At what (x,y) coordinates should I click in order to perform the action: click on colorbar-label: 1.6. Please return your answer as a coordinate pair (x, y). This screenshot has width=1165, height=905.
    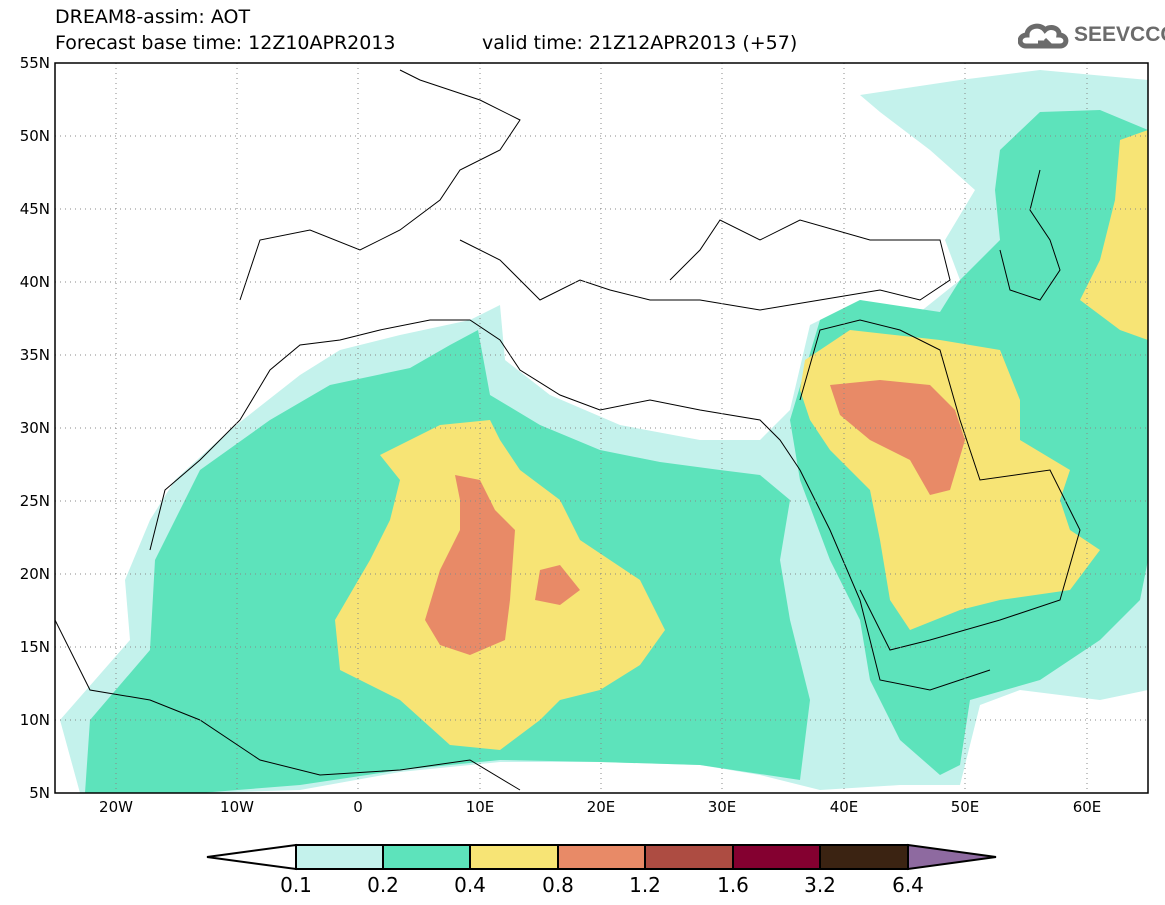
    Looking at the image, I should click on (733, 885).